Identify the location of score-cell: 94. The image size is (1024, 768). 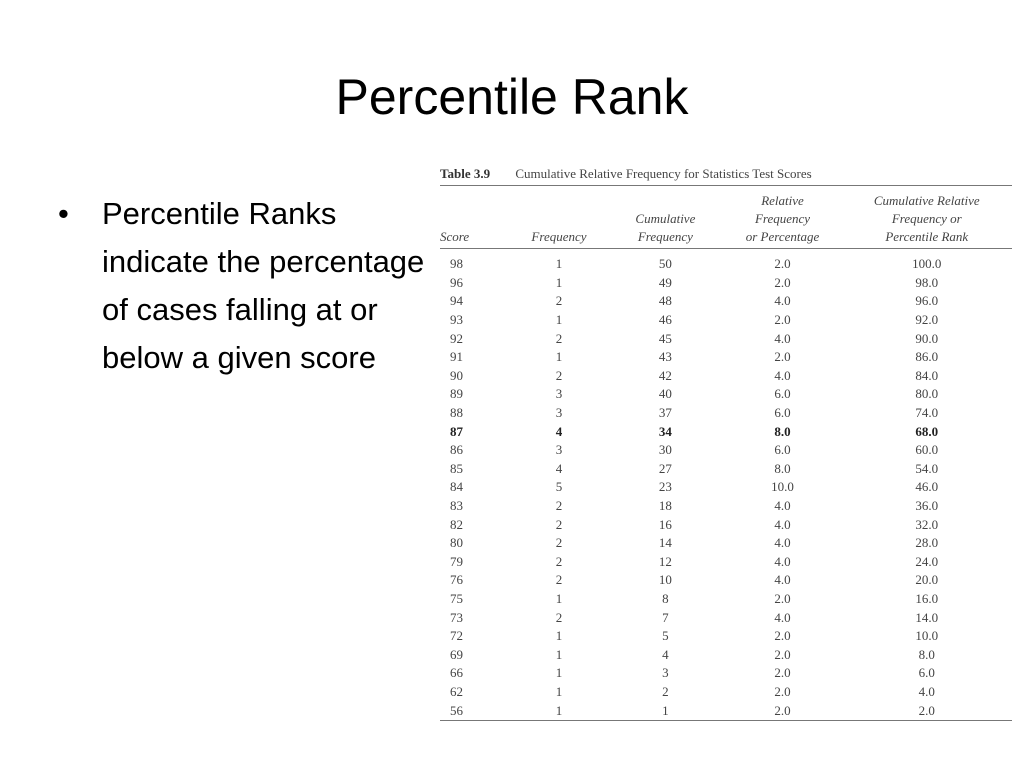
(456, 301).